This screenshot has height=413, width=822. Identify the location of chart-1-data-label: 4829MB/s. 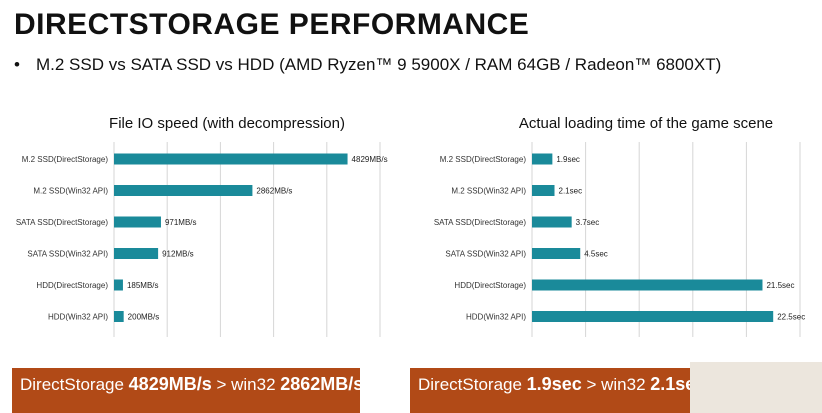
(370, 159).